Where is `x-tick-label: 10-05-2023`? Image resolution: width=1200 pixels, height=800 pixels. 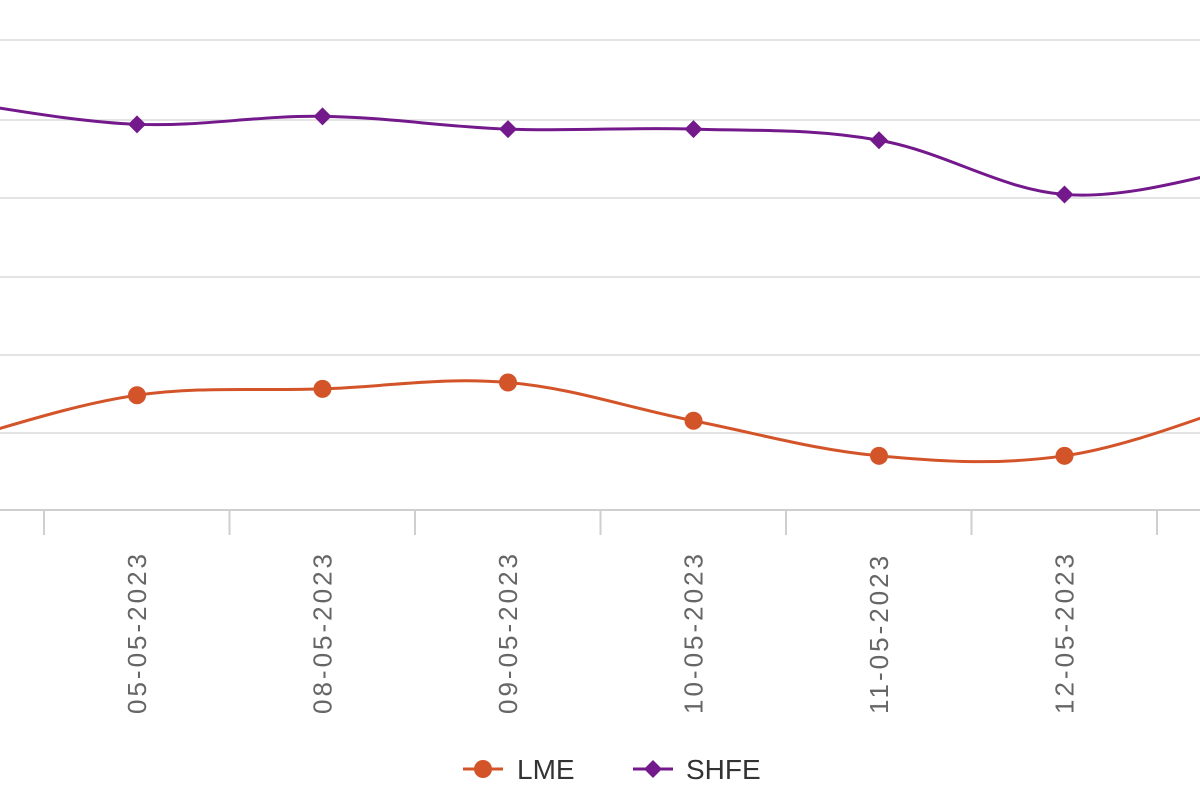
x-tick-label: 10-05-2023 is located at coordinates (694, 632).